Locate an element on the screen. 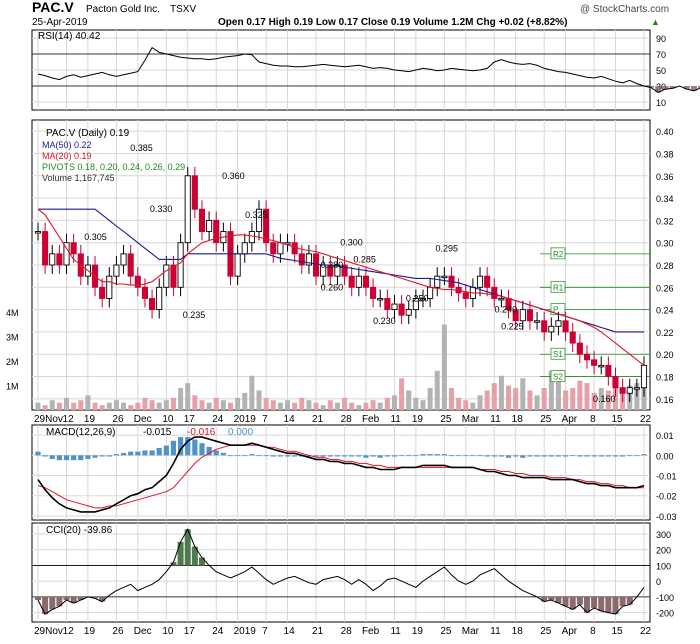 Image resolution: width=700 pixels, height=644 pixels. macd-line is located at coordinates (341, 474).